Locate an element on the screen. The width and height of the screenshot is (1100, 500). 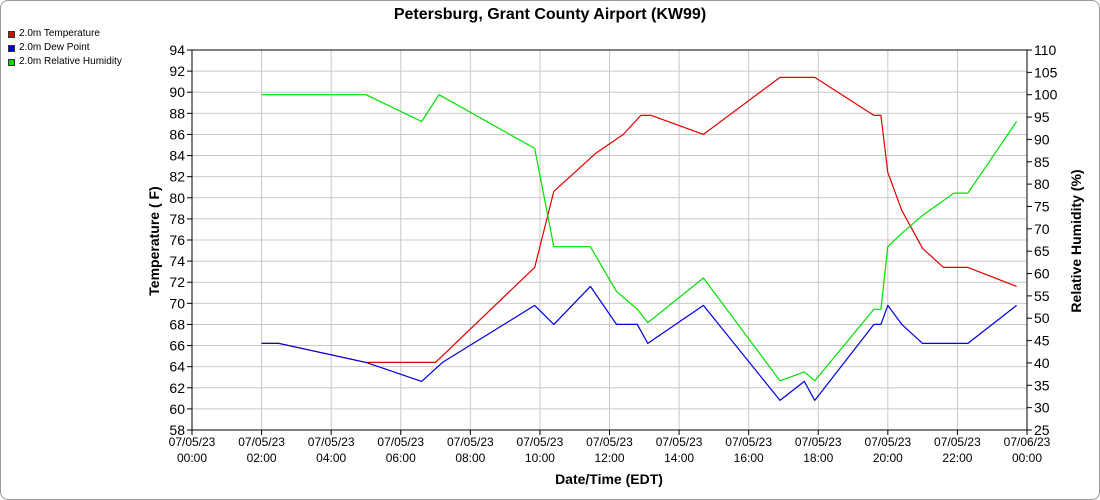
legend-label-relative-humidity: 2.0m Relative Humidity is located at coordinates (70, 61).